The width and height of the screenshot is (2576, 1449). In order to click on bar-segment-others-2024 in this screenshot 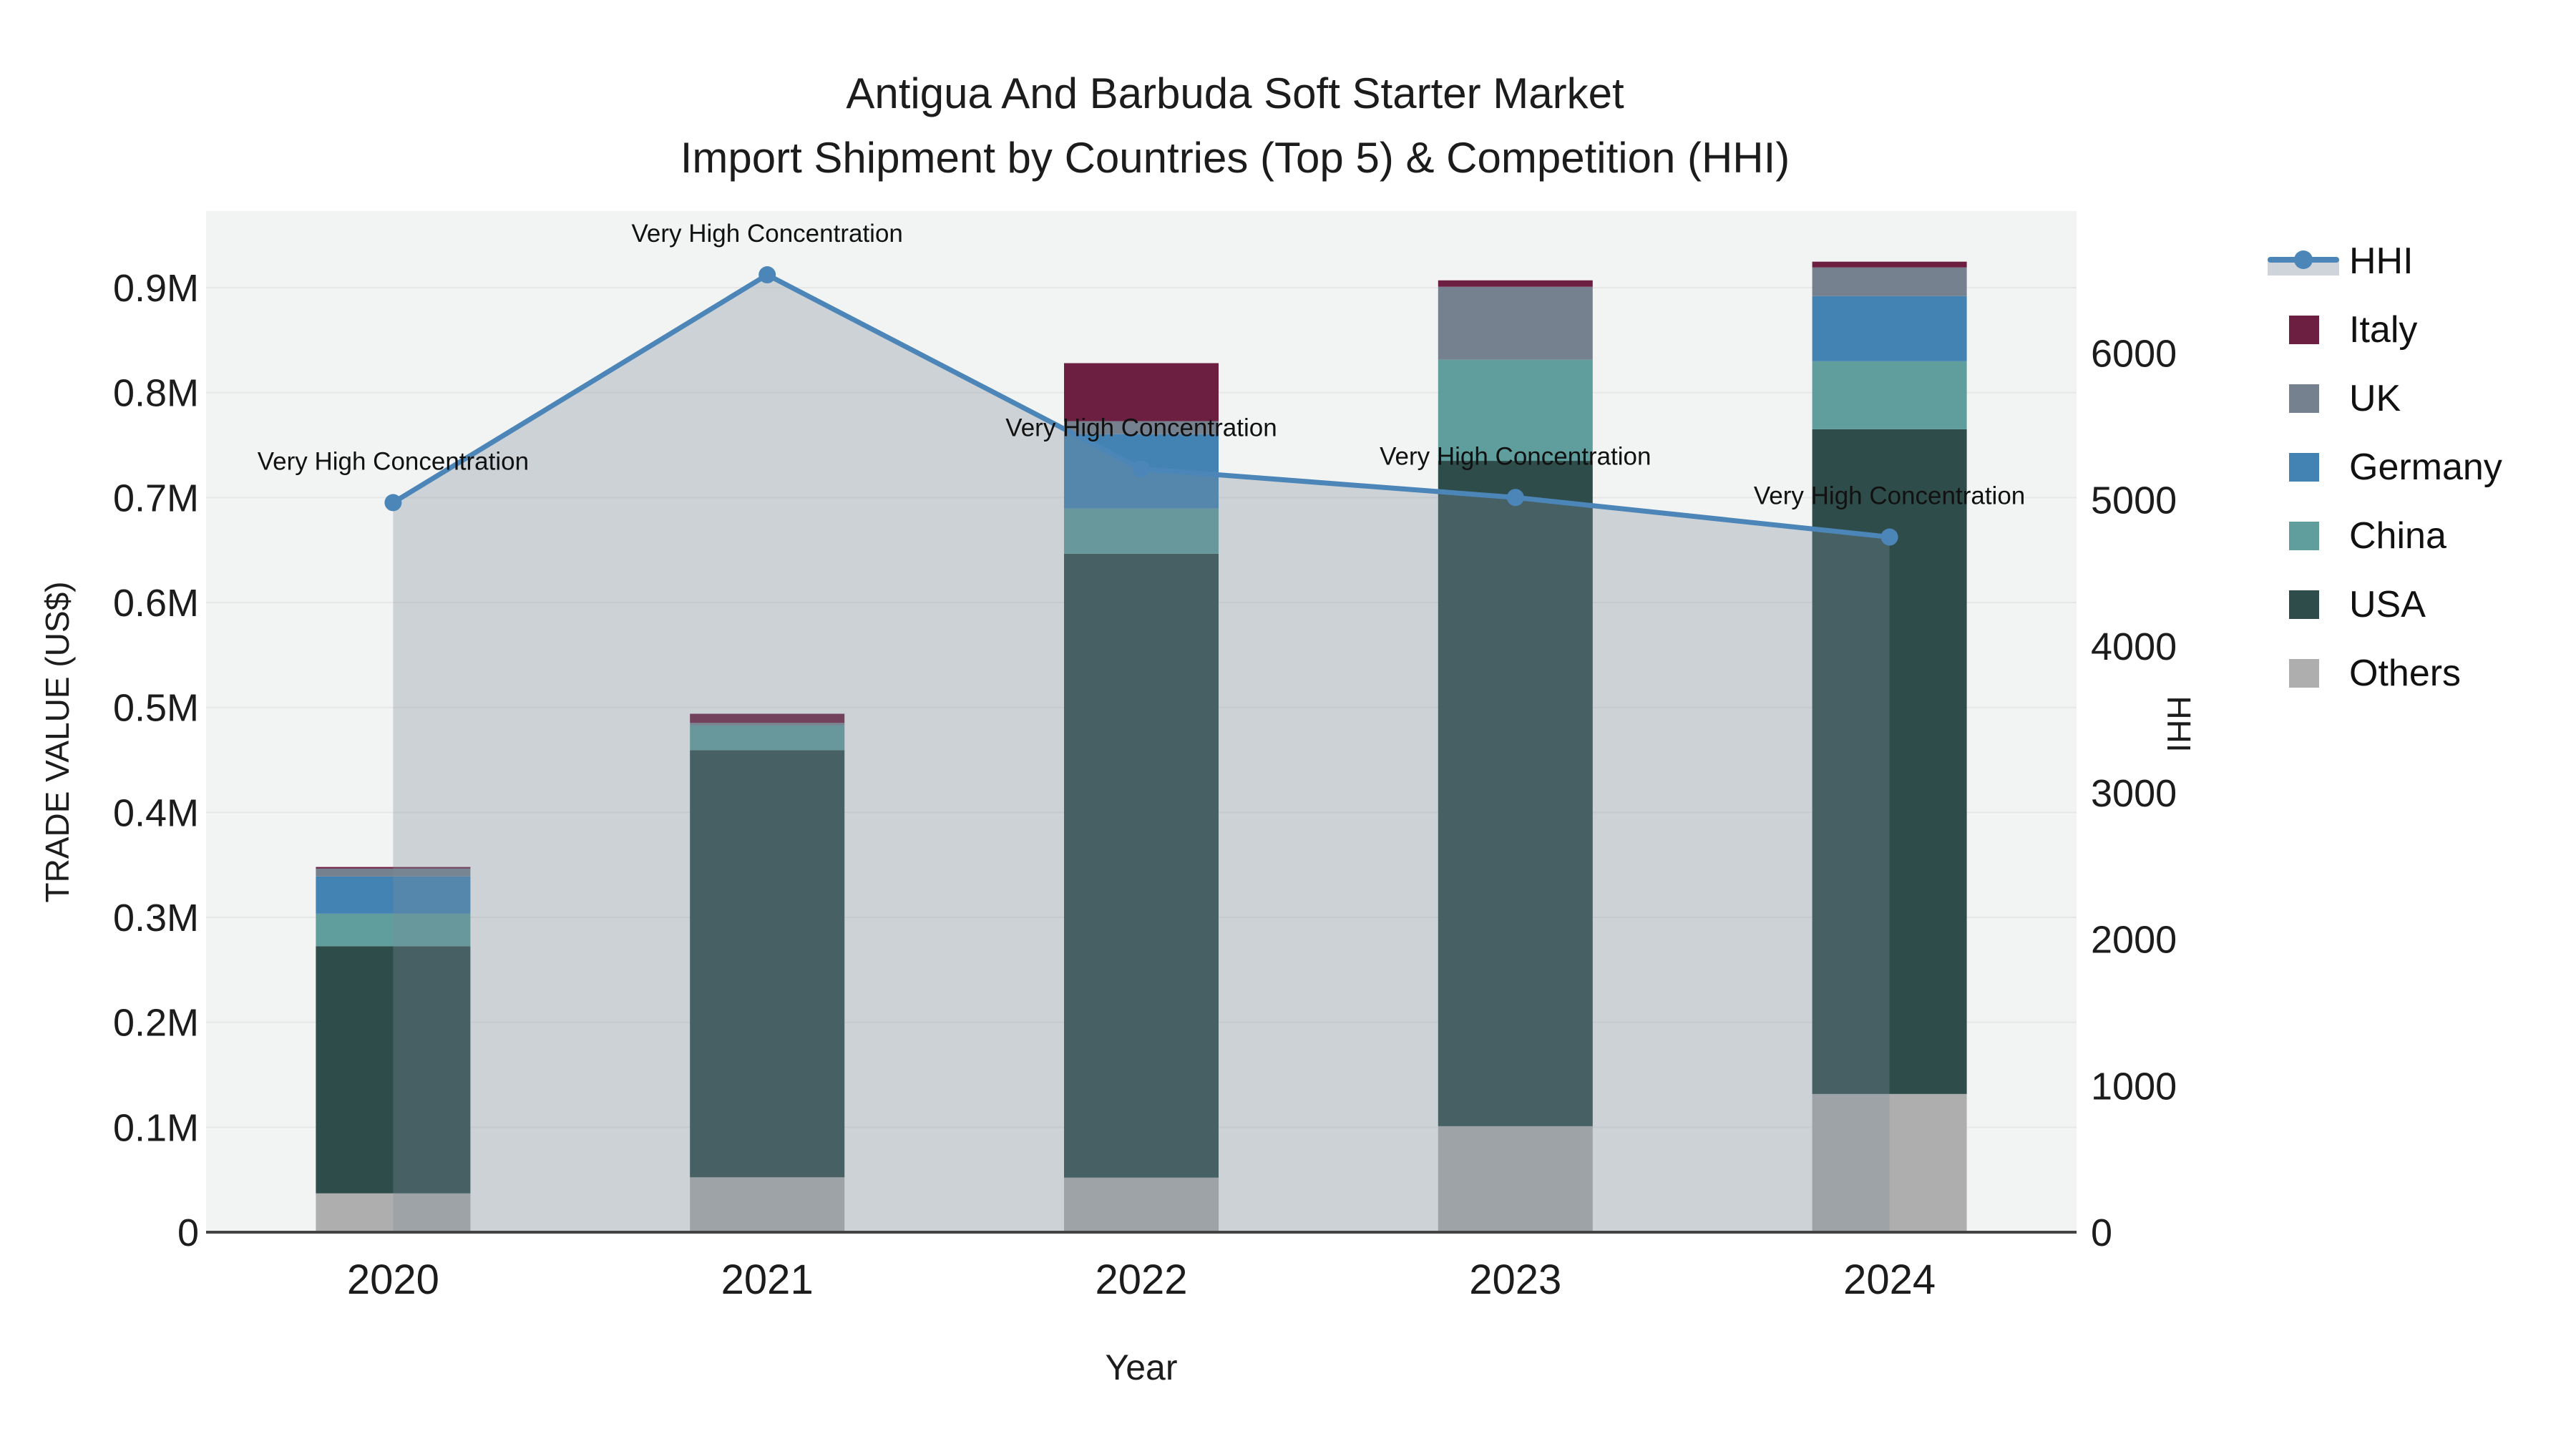, I will do `click(1889, 1162)`.